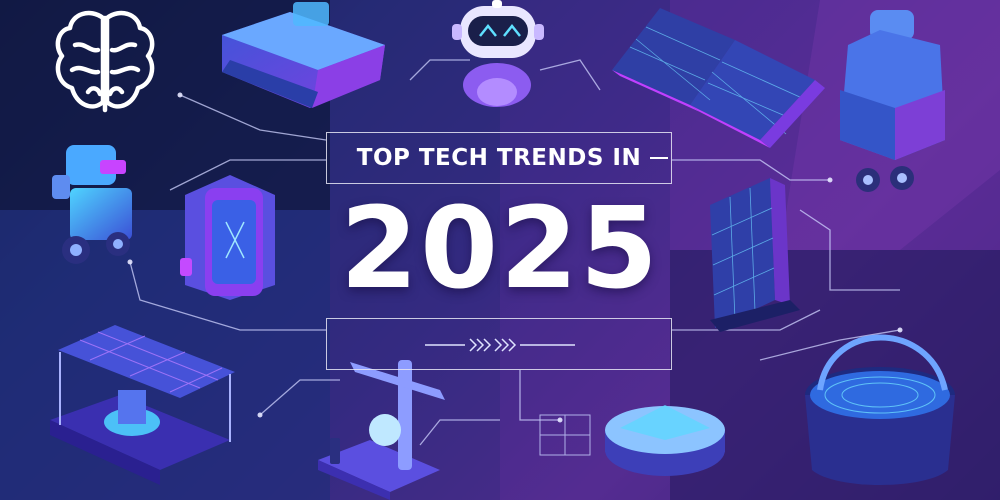  What do you see at coordinates (303, 55) in the screenshot?
I see `vr-headset-icon` at bounding box center [303, 55].